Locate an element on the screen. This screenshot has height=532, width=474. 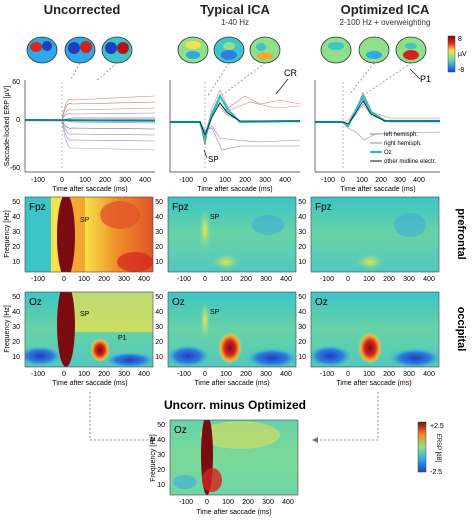
topo-colorbar-top: 8 is located at coordinates (460, 39).